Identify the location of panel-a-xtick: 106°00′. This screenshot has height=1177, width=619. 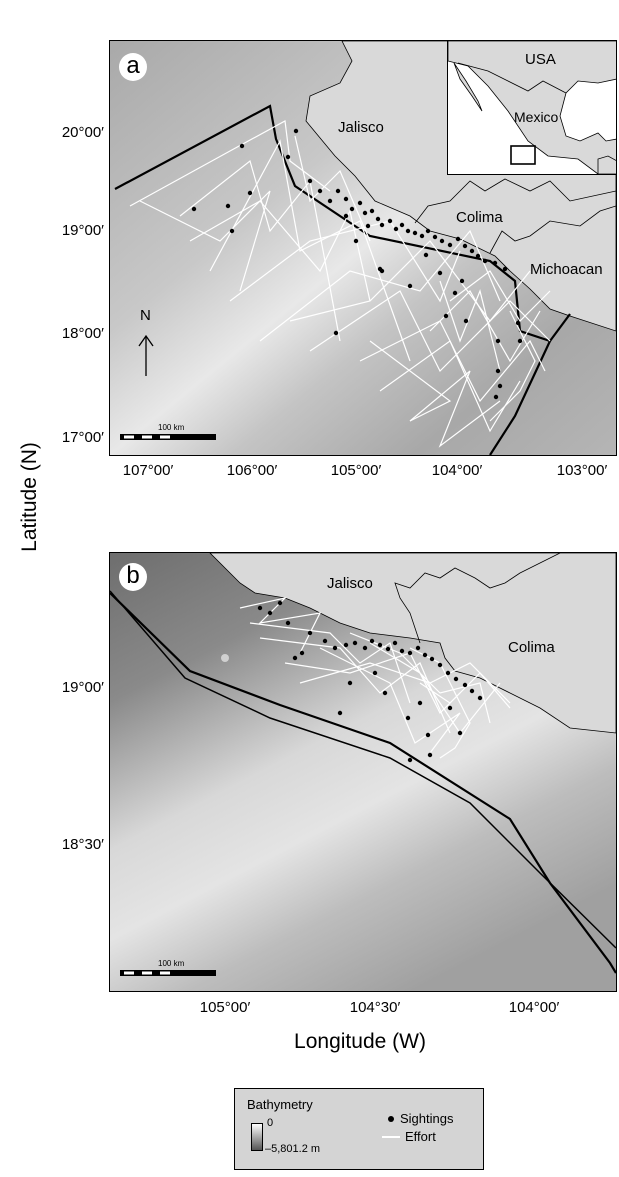
(252, 470).